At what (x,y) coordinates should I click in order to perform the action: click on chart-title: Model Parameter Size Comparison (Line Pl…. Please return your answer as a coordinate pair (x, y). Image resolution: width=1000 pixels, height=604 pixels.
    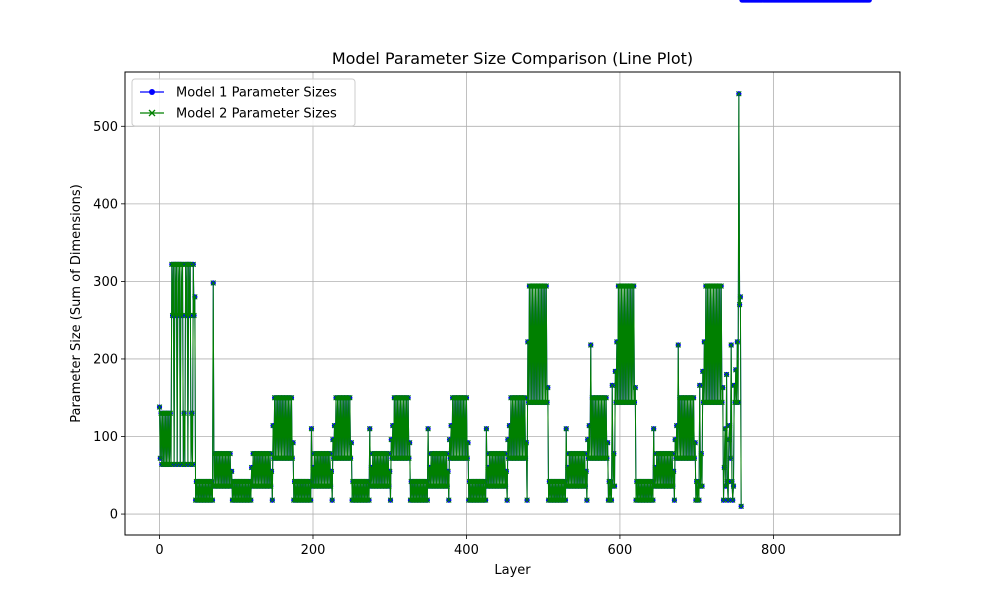
    Looking at the image, I should click on (512, 58).